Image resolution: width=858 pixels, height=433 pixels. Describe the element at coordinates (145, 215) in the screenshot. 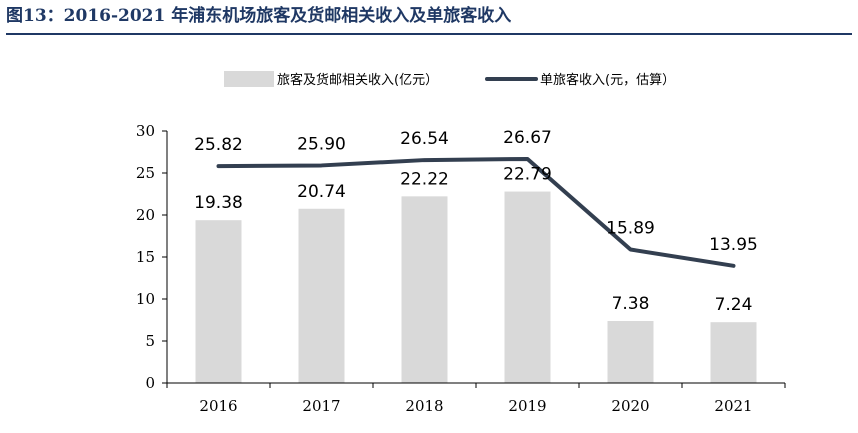

I see `y-tick-label: 20` at that location.